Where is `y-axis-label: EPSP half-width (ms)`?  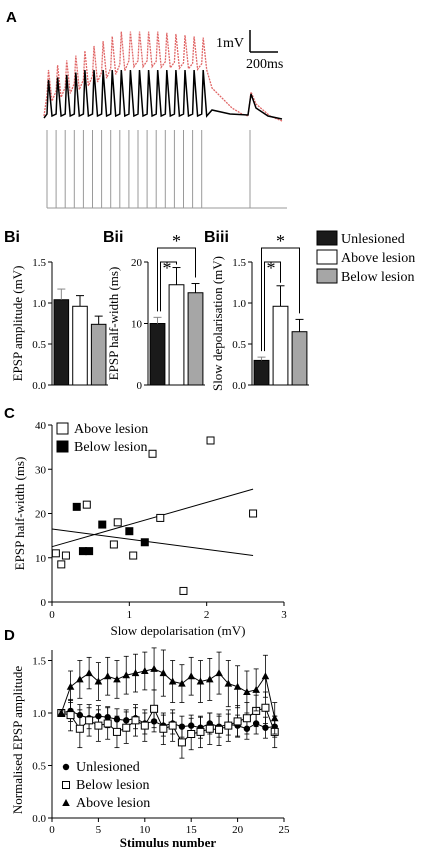 y-axis-label: EPSP half-width (ms) is located at coordinates (113, 324).